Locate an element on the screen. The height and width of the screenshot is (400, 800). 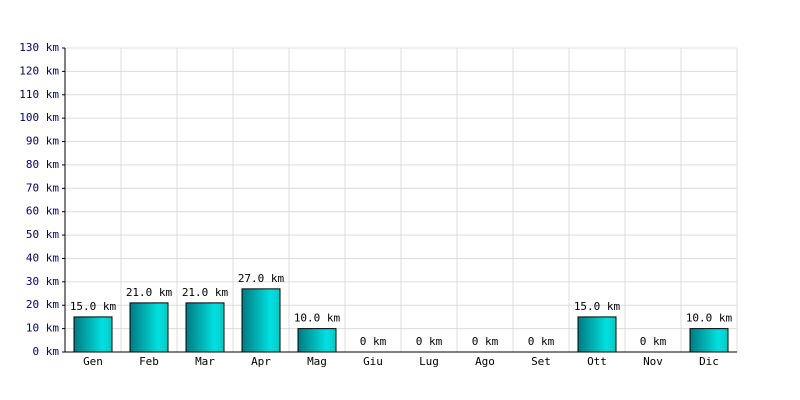
x-tick-label: Mar is located at coordinates (205, 361).